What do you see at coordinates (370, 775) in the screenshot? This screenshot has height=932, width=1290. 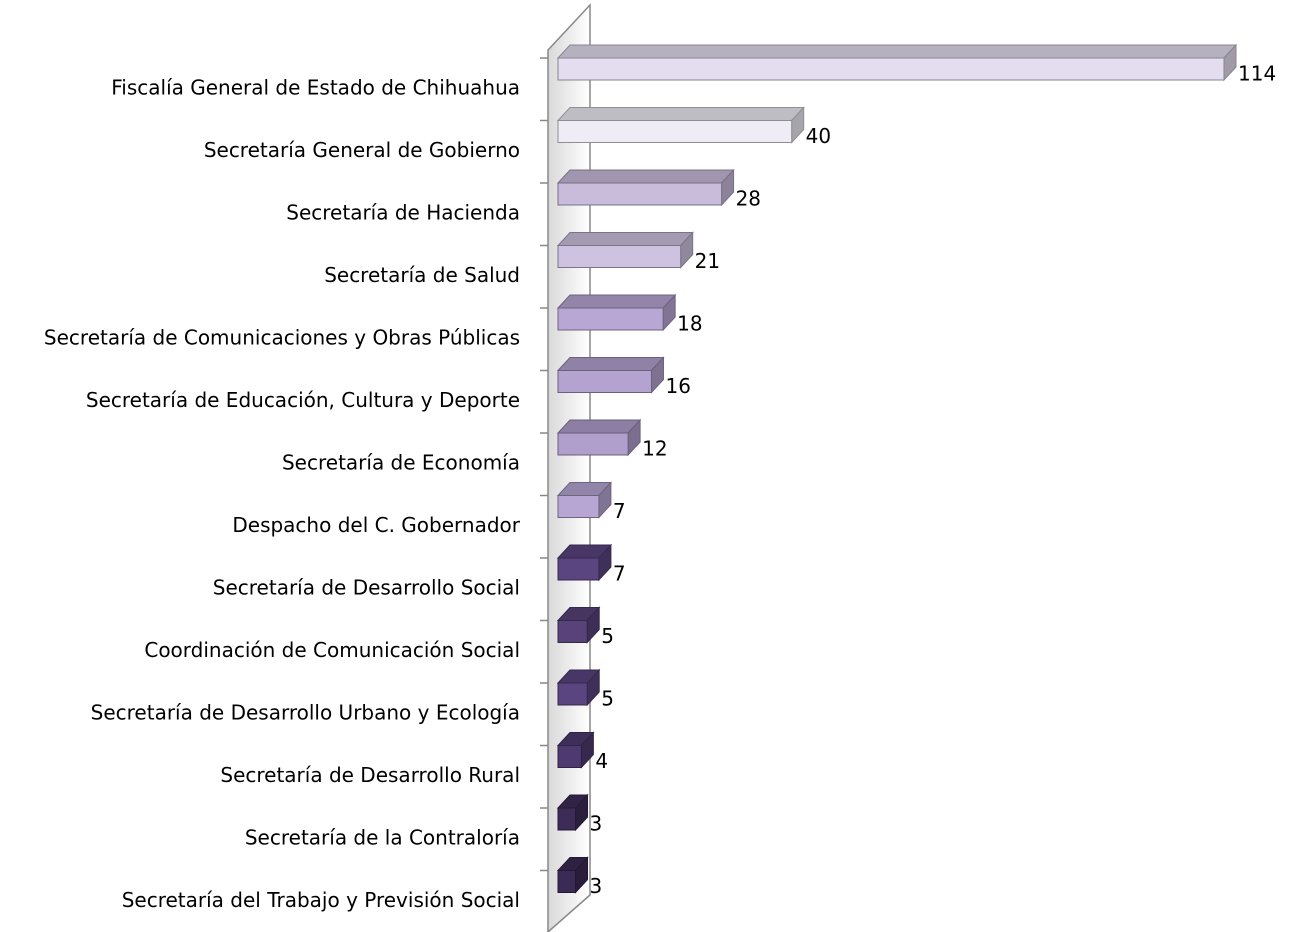 I see `category-label: Secretaría de Desarrollo Rural` at bounding box center [370, 775].